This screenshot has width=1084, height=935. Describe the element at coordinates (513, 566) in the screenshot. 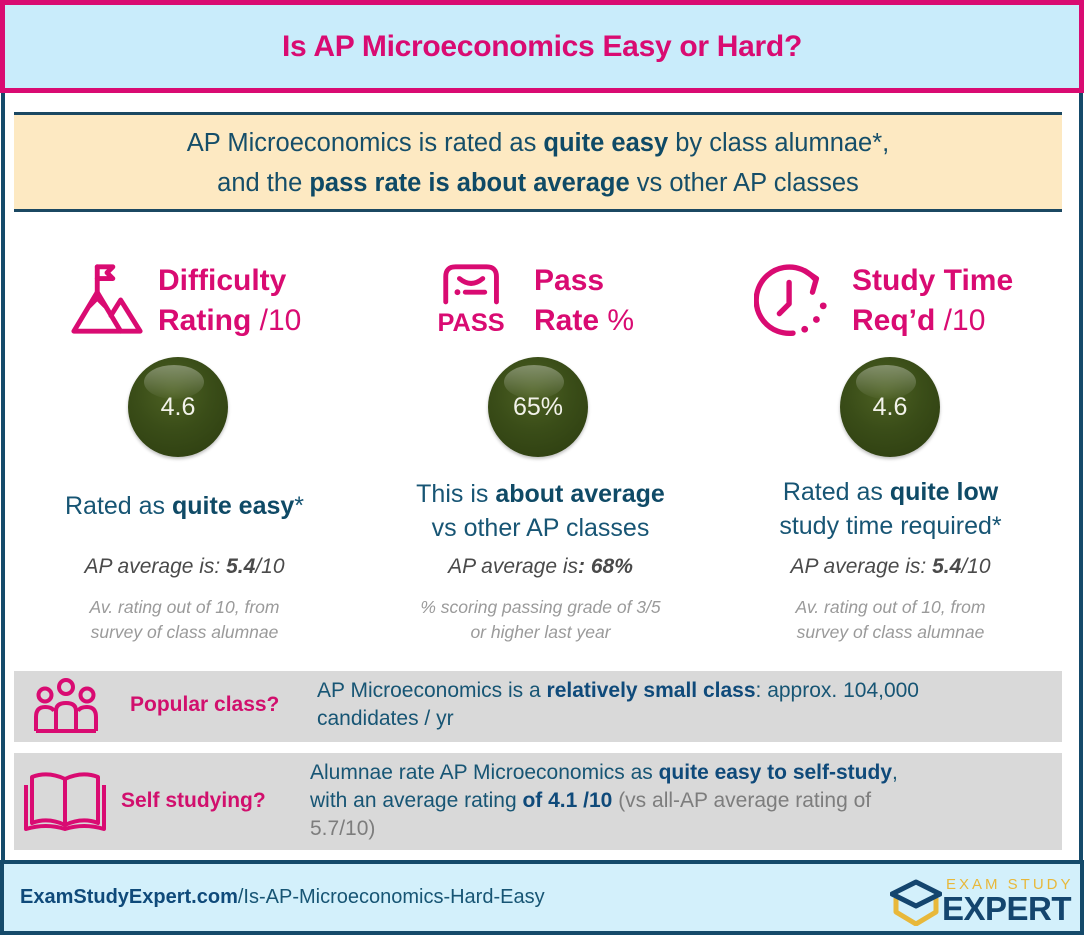

I see `avg-label: AP average is` at that location.